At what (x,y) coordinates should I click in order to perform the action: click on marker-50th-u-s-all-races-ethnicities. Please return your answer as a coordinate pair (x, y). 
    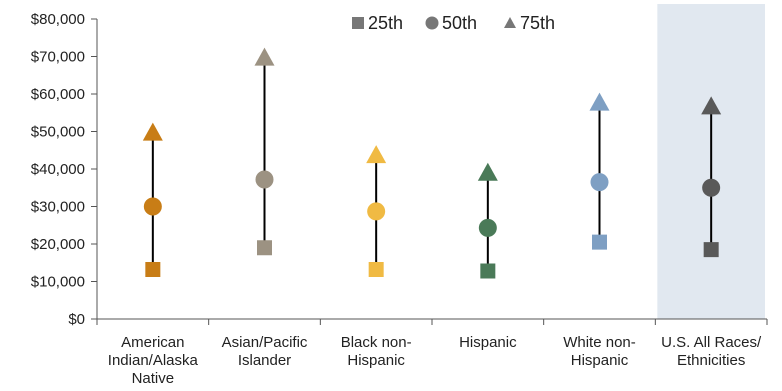
    Looking at the image, I should click on (711, 187).